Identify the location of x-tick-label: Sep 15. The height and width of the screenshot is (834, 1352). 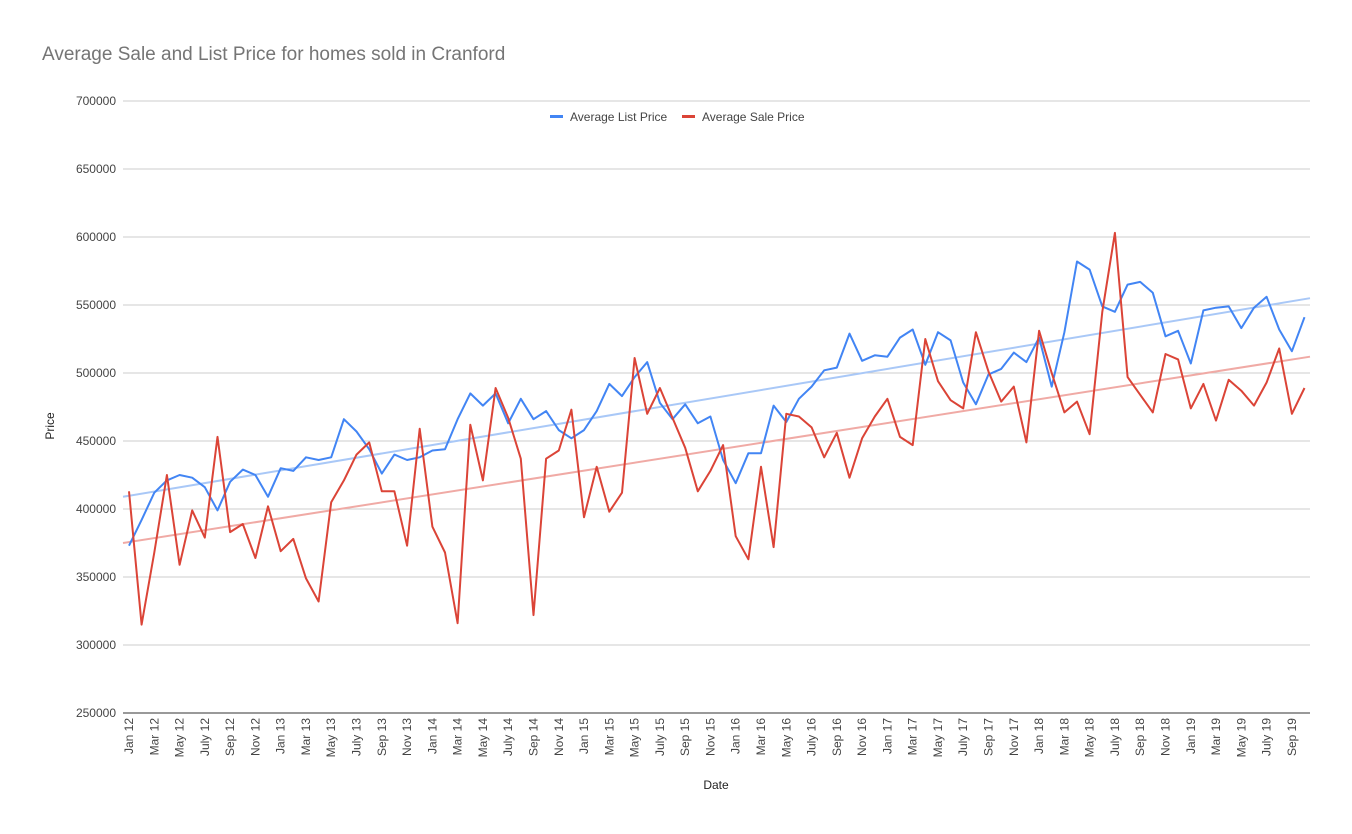
(685, 737).